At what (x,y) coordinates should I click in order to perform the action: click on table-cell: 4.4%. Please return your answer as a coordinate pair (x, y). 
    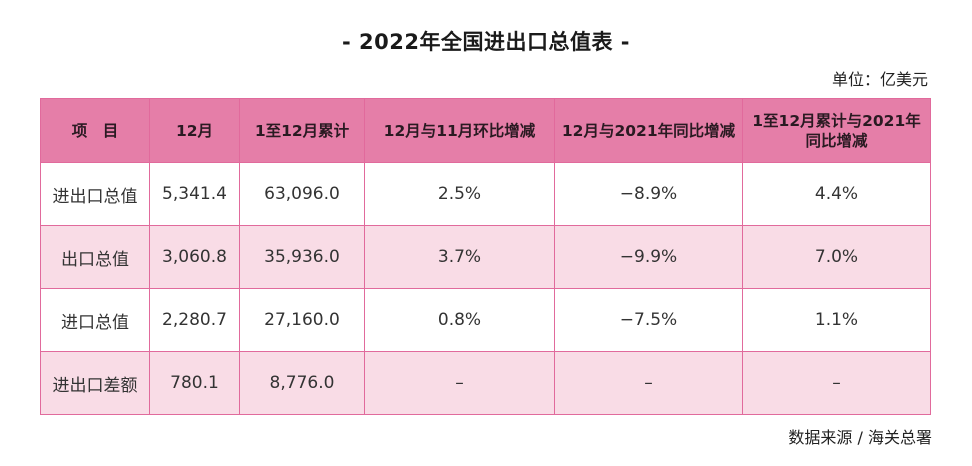
    Looking at the image, I should click on (836, 194).